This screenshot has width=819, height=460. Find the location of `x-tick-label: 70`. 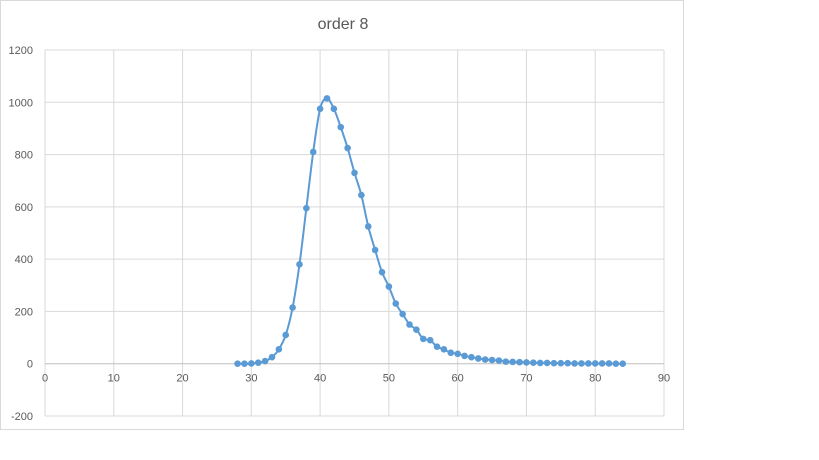

x-tick-label: 70 is located at coordinates (526, 379).